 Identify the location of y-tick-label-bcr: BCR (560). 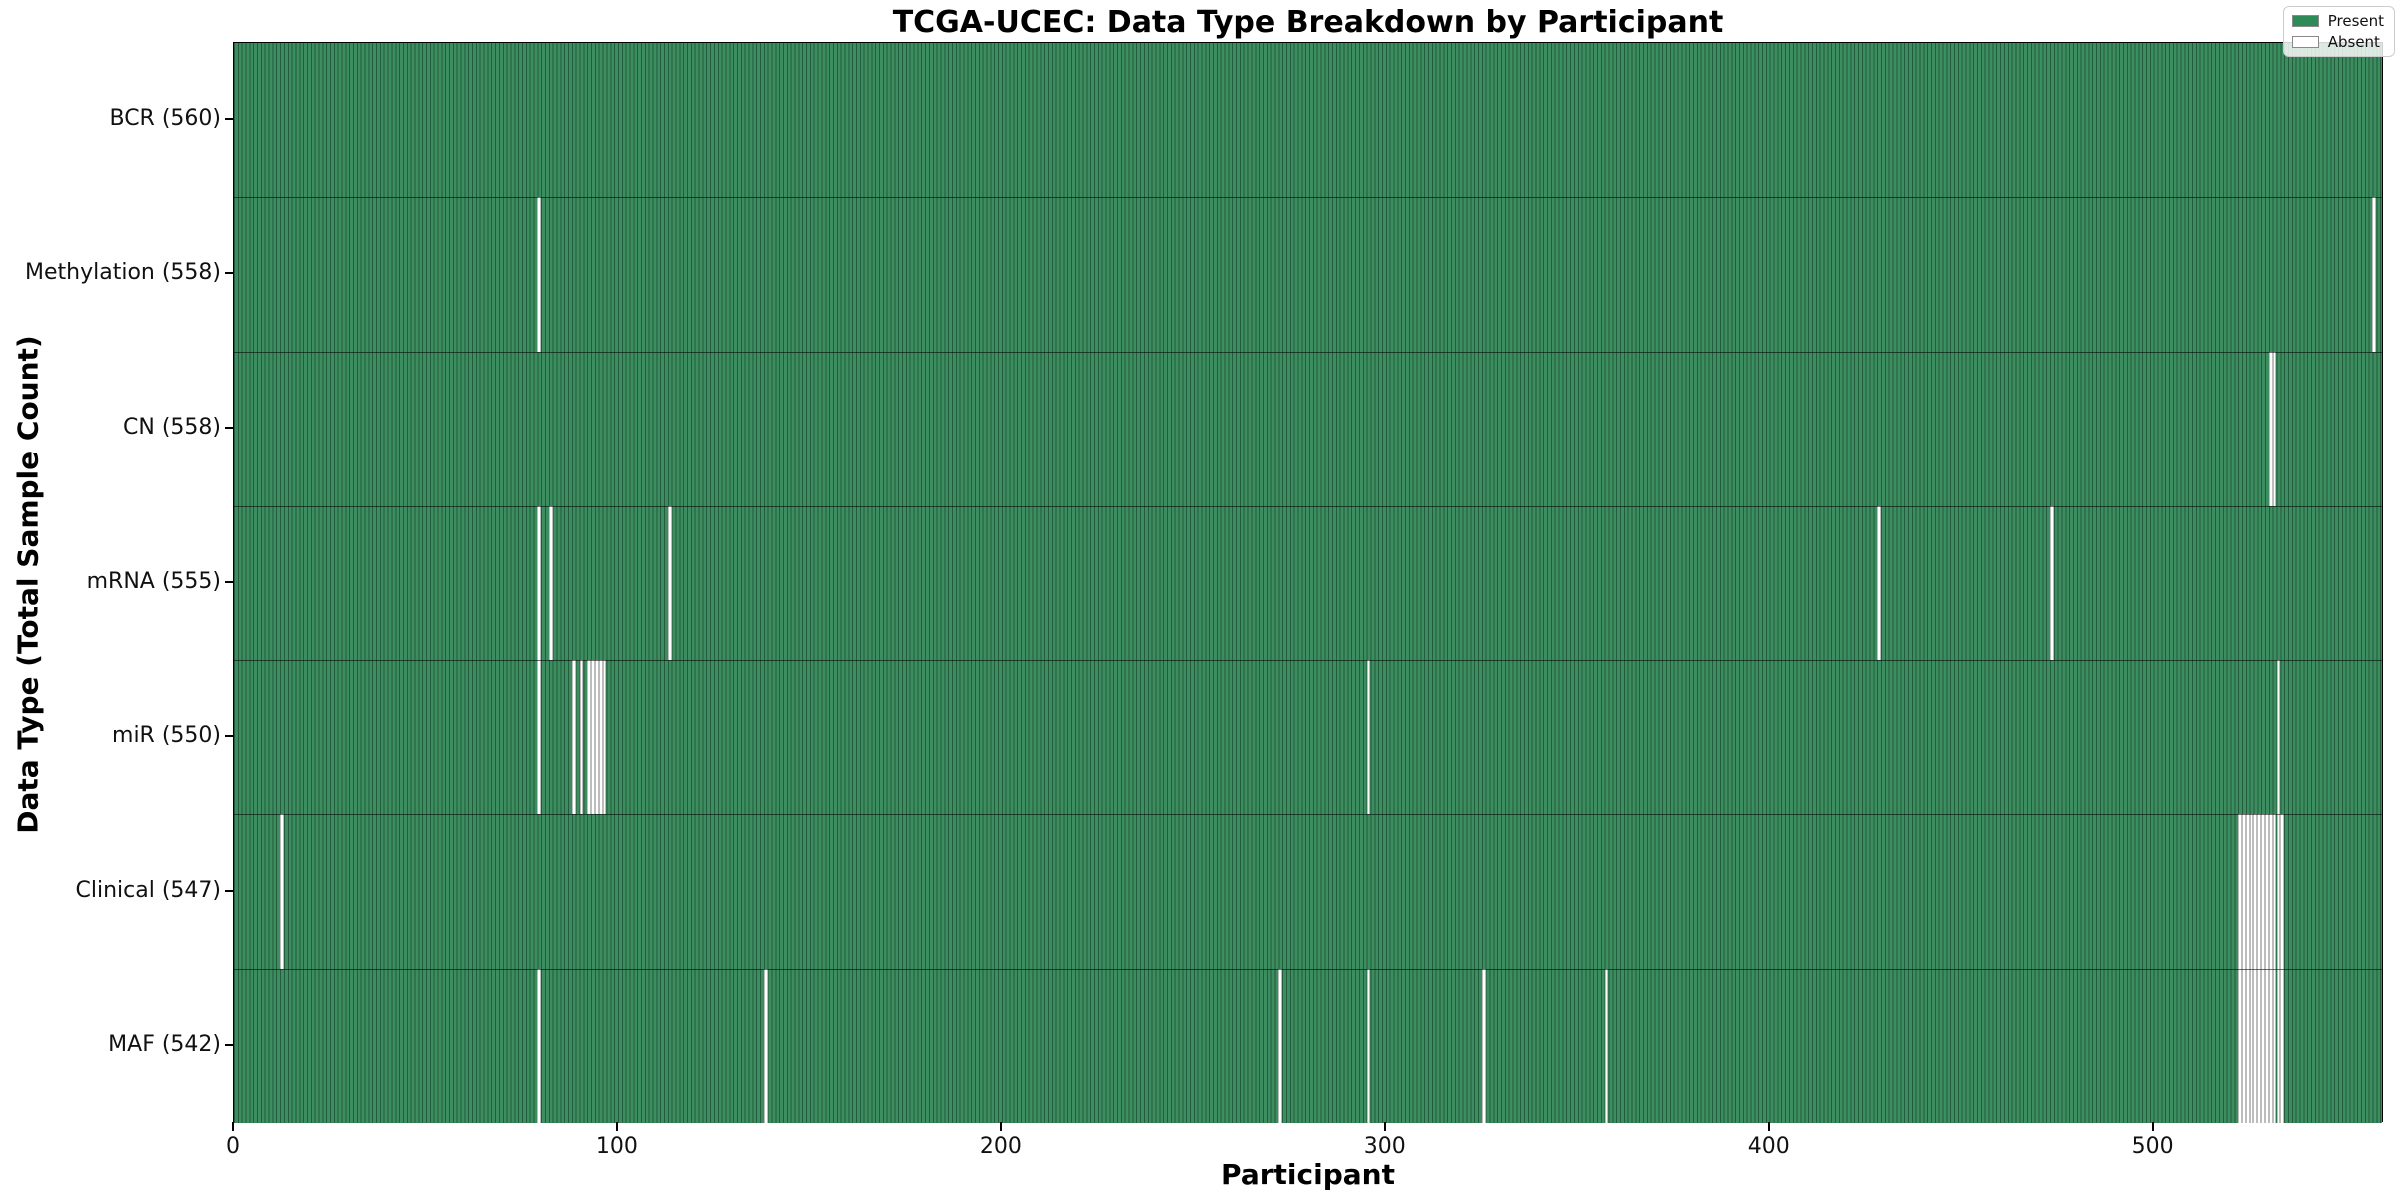
(165, 119).